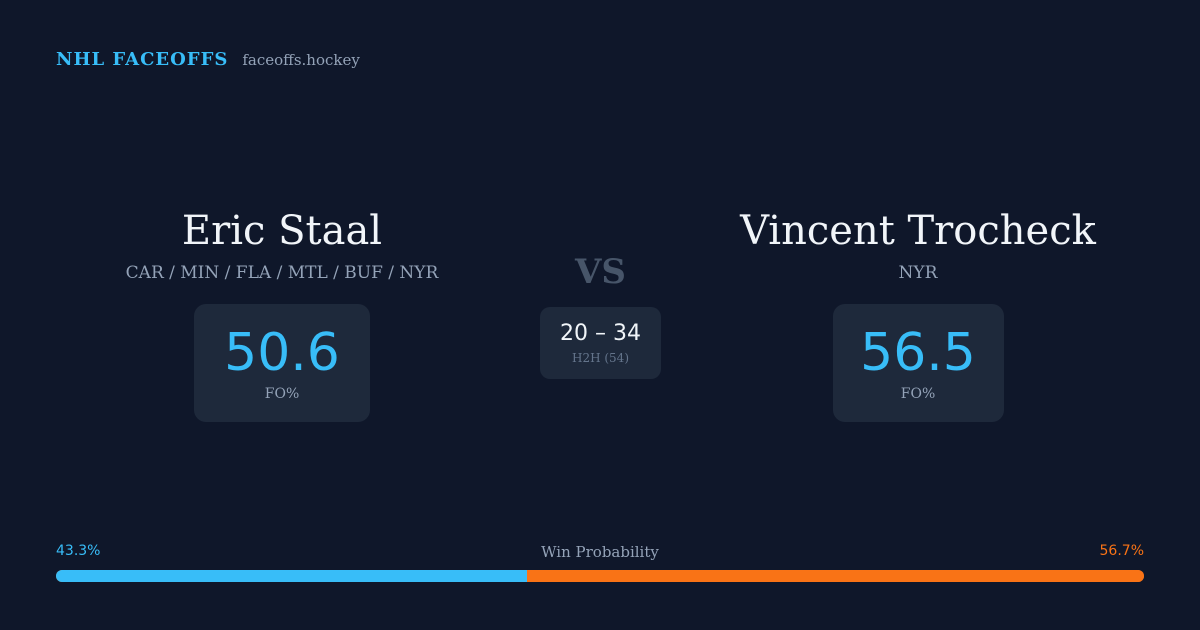 The image size is (1200, 630). What do you see at coordinates (282, 394) in the screenshot?
I see `player-left-fo-label: FO%` at bounding box center [282, 394].